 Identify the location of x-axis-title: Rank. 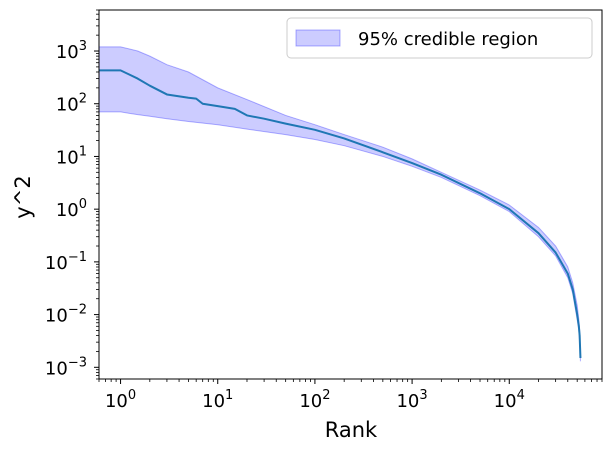
(351, 430).